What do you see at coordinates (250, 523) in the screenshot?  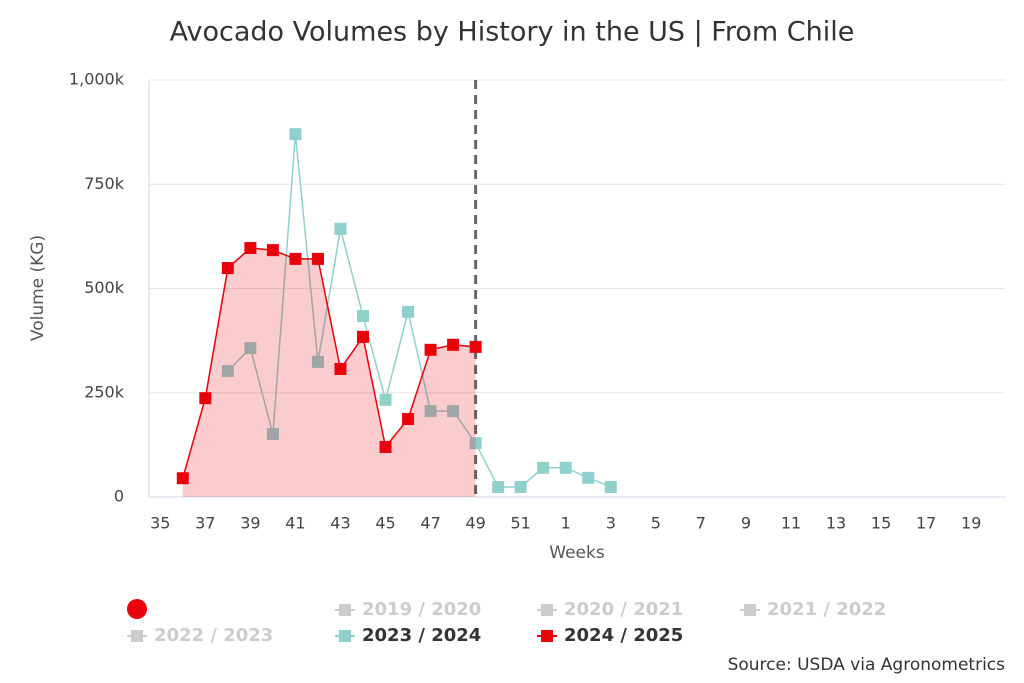 I see `x-tick-label: 39` at bounding box center [250, 523].